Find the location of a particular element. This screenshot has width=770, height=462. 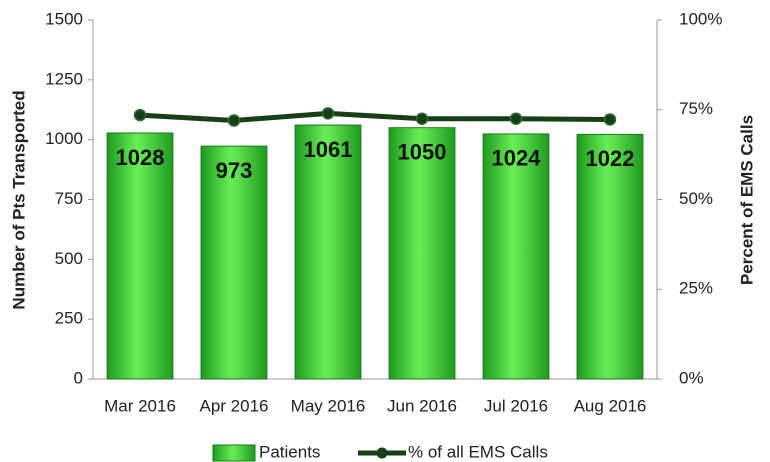

y-tick-label: 500 is located at coordinates (69, 258).